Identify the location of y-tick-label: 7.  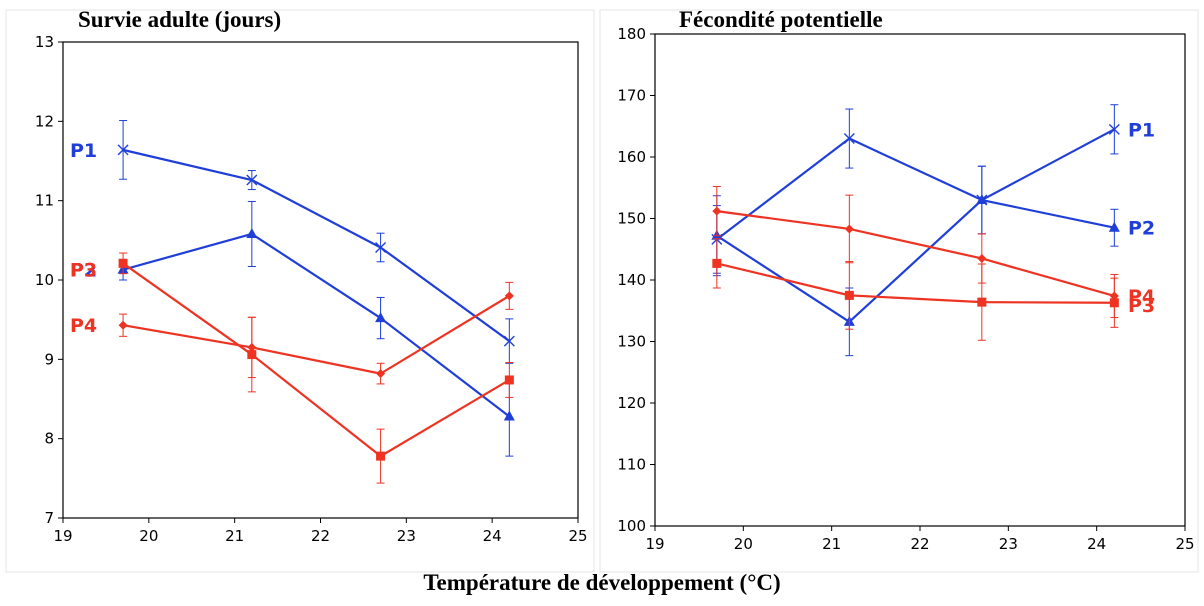
(49, 518).